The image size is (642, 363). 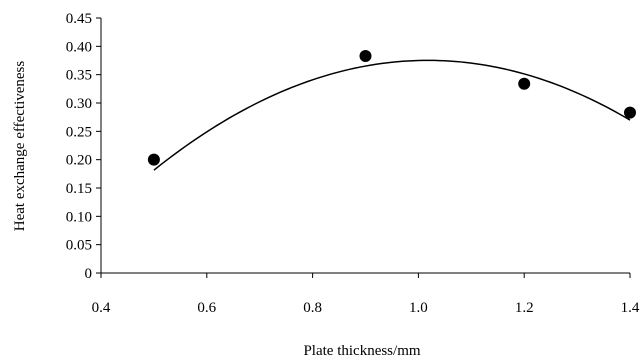 I want to click on y-tick-label: 0.25, so click(x=79, y=132).